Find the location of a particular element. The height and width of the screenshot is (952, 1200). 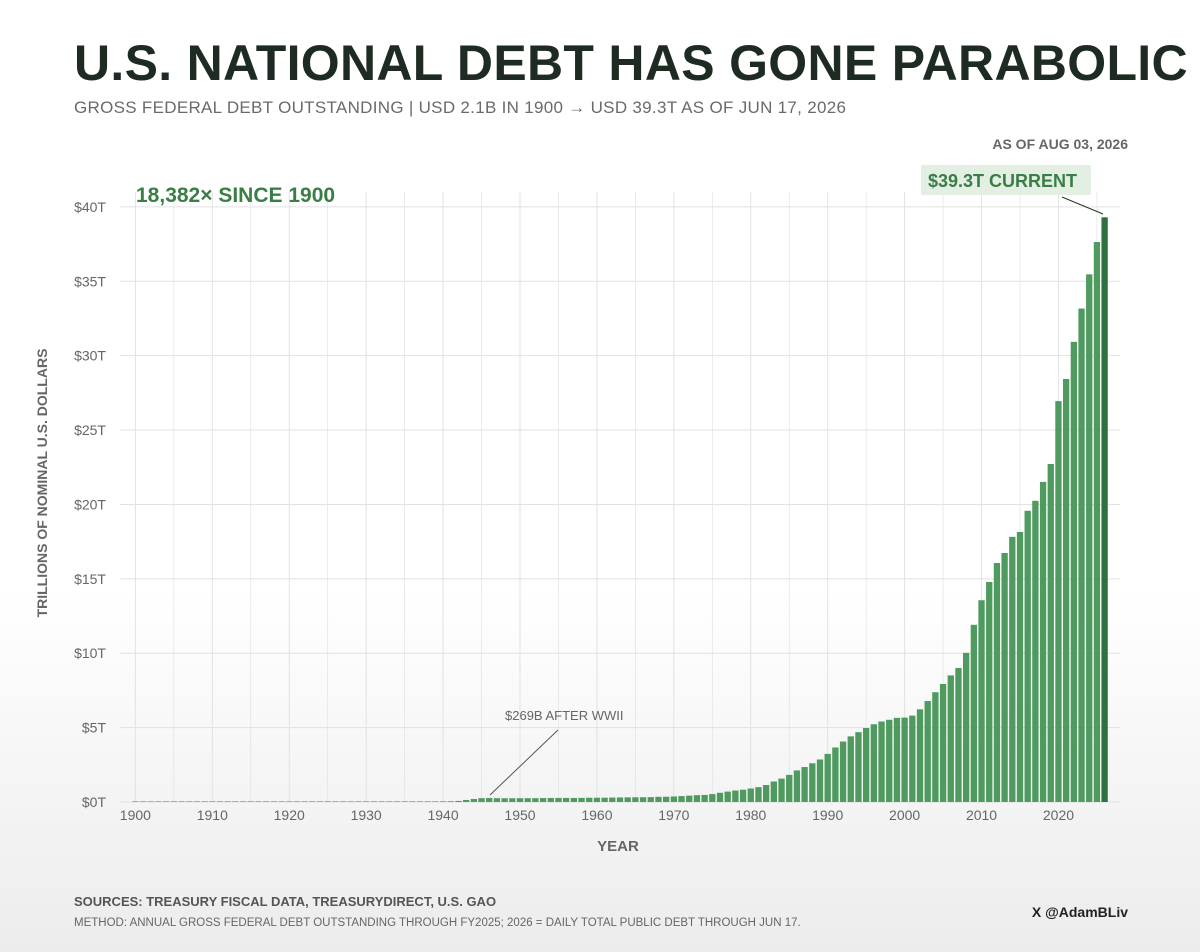

bar-1964 is located at coordinates (627, 799).